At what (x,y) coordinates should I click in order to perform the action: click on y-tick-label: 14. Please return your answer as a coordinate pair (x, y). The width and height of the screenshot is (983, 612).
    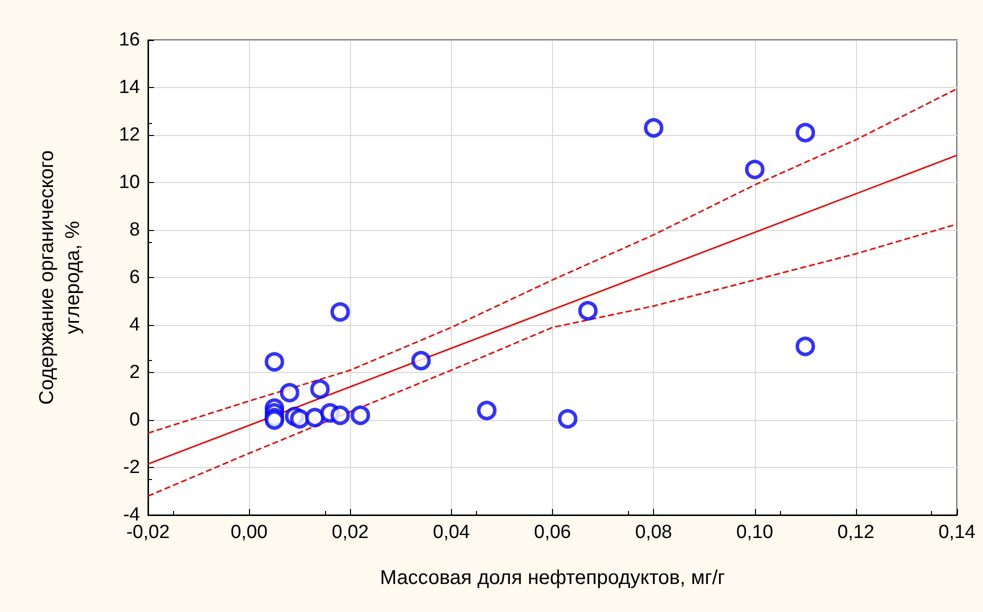
    Looking at the image, I should click on (129, 87).